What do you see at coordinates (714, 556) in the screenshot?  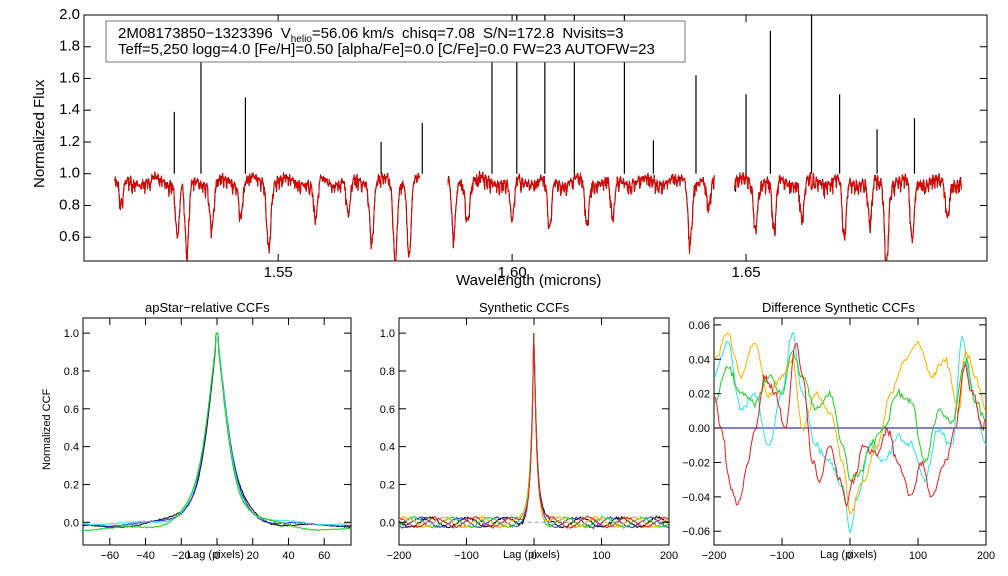 I see `difference-ccf-xtick-label: −200` at bounding box center [714, 556].